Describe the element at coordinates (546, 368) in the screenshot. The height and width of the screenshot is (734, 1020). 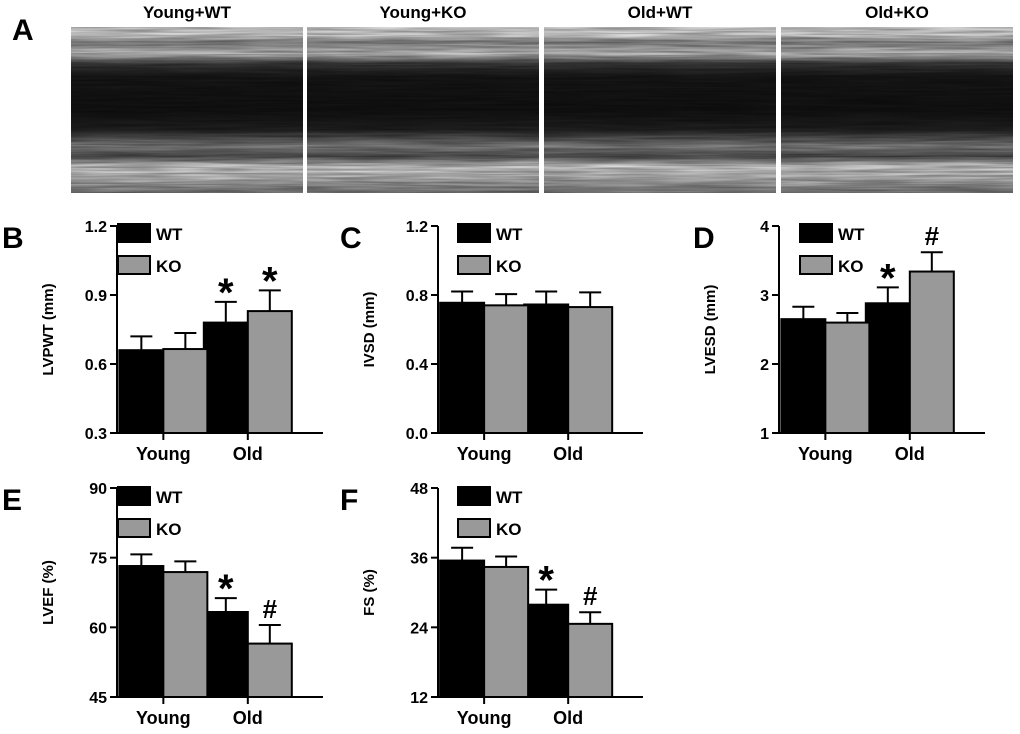
I see `bar-c-wt-old` at that location.